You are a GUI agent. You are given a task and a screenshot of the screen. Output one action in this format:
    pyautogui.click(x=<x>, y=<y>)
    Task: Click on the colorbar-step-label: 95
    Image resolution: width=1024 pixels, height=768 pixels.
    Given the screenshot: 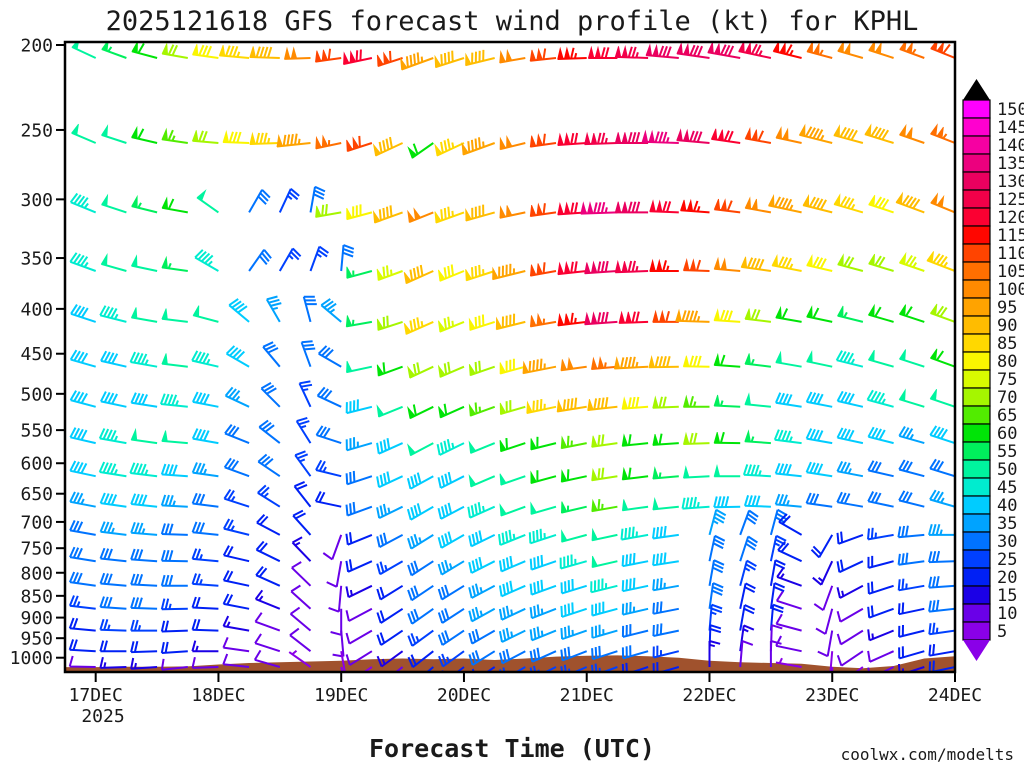 What is the action you would take?
    pyautogui.click(x=1007, y=308)
    